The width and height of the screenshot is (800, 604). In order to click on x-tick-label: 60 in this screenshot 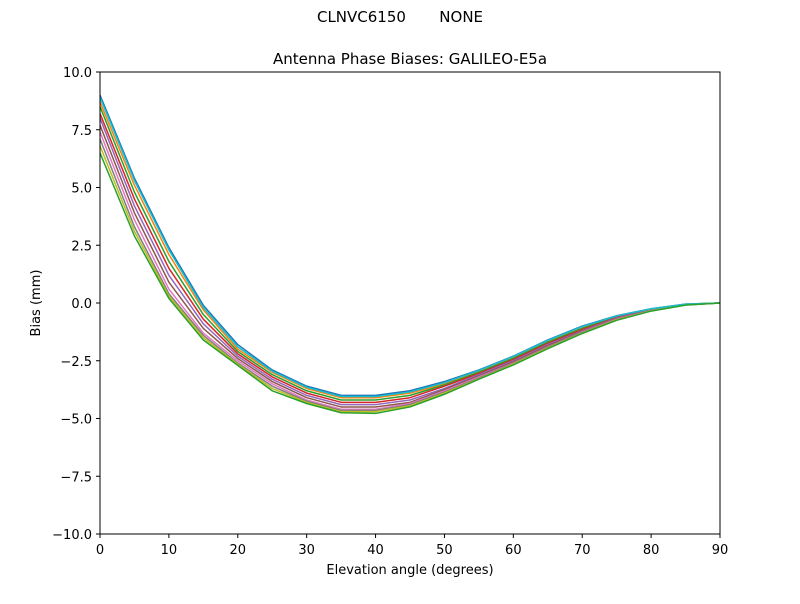, I will do `click(513, 550)`.